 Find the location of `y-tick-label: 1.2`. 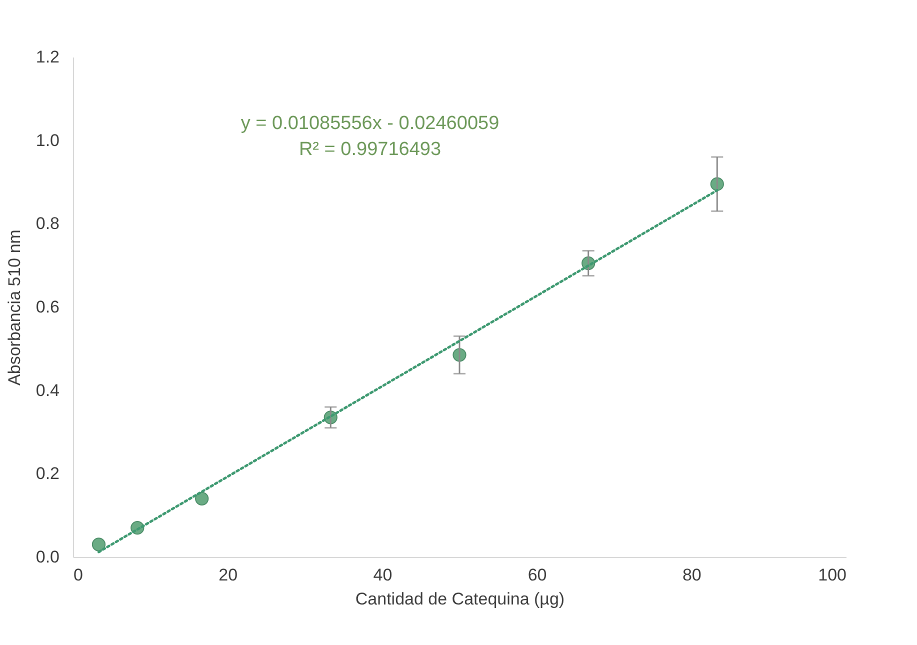

y-tick-label: 1.2 is located at coordinates (48, 57).